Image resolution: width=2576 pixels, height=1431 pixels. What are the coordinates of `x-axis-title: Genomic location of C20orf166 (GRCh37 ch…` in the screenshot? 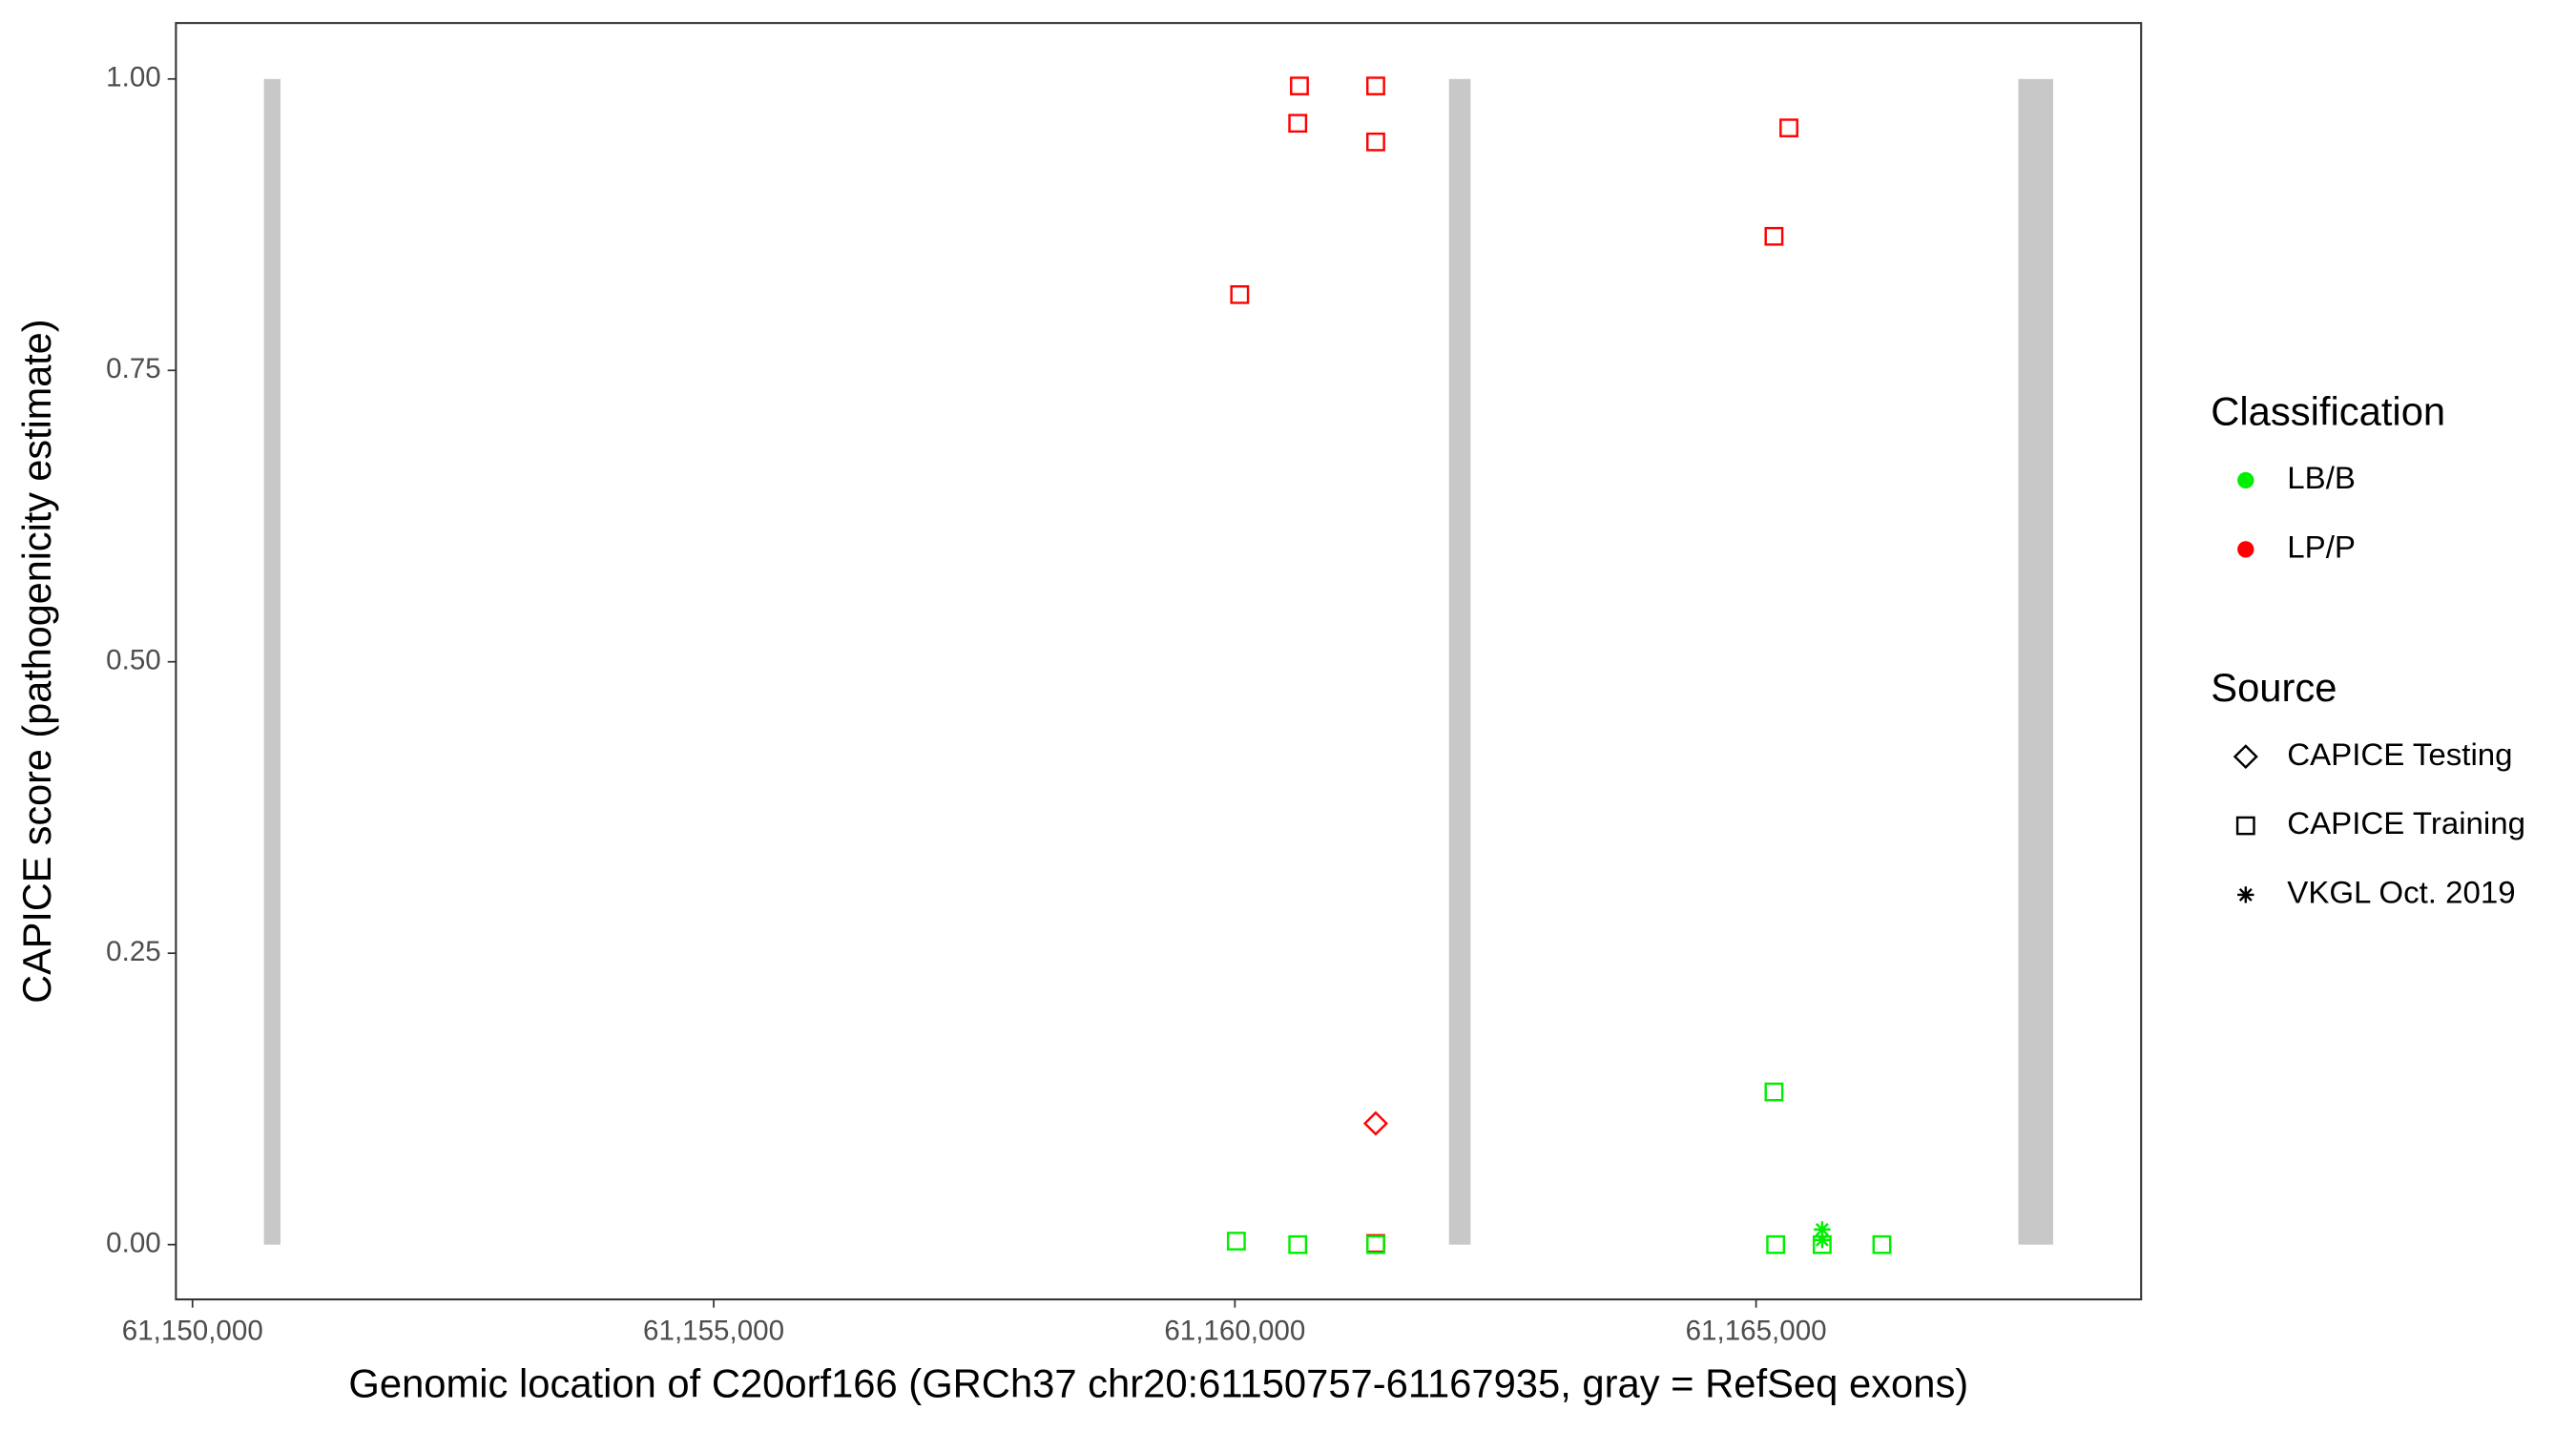 It's located at (1158, 1383).